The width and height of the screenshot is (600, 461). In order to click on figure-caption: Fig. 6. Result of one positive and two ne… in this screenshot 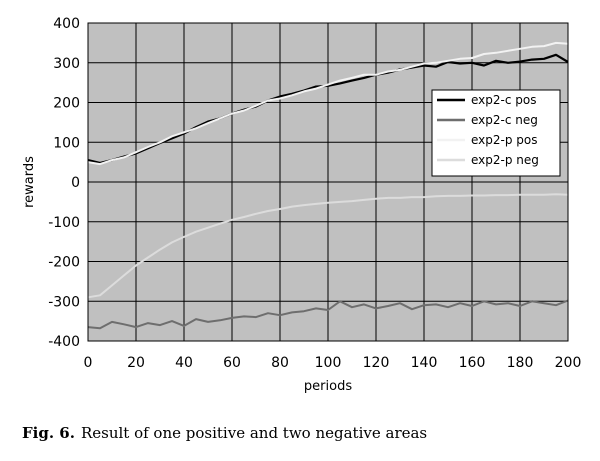, I will do `click(307, 433)`.